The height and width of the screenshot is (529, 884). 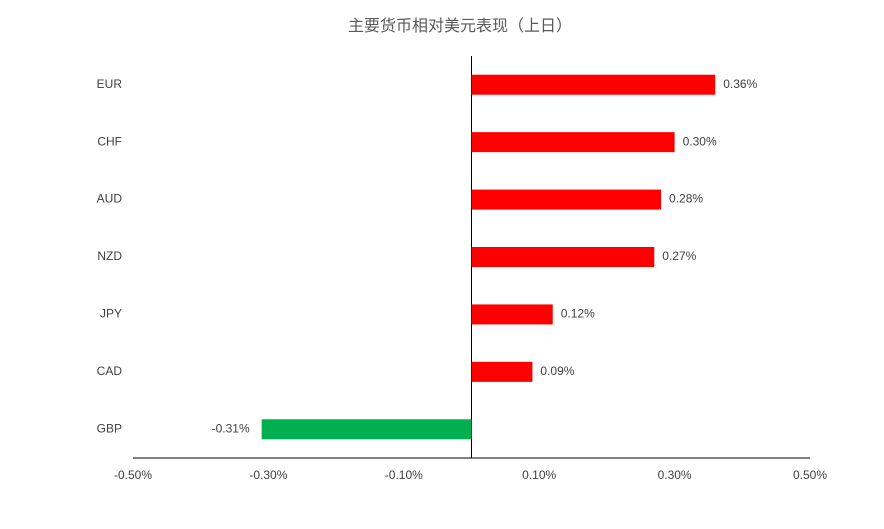 What do you see at coordinates (700, 141) in the screenshot?
I see `value-label: 0.30%` at bounding box center [700, 141].